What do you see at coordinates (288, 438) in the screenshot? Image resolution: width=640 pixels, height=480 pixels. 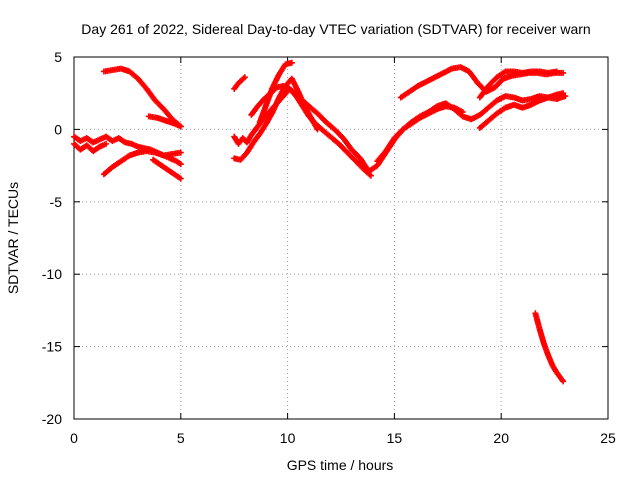 I see `x-tick-label: 10` at bounding box center [288, 438].